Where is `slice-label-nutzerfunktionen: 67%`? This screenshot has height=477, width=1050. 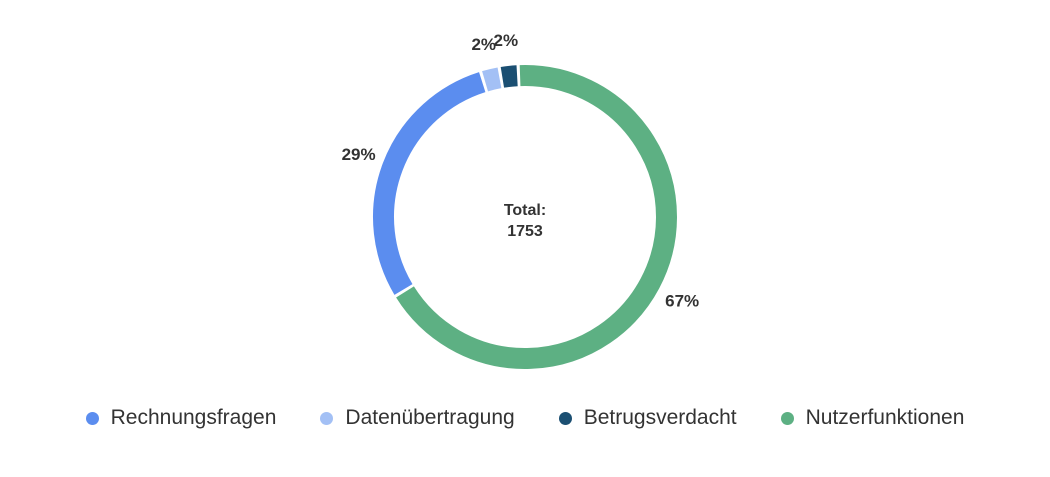 slice-label-nutzerfunktionen: 67% is located at coordinates (682, 301).